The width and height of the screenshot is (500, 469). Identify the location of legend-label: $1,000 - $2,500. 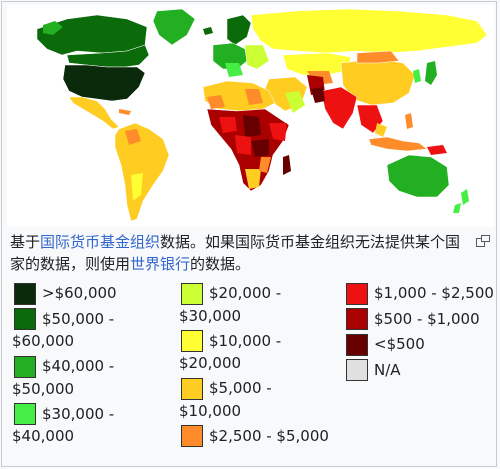
(434, 293).